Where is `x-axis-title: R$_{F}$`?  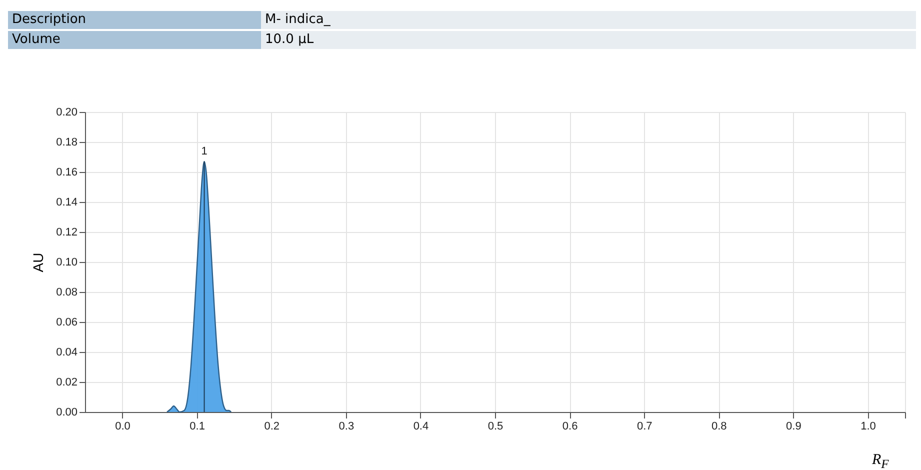
x-axis-title: R$_{F}$ is located at coordinates (880, 461).